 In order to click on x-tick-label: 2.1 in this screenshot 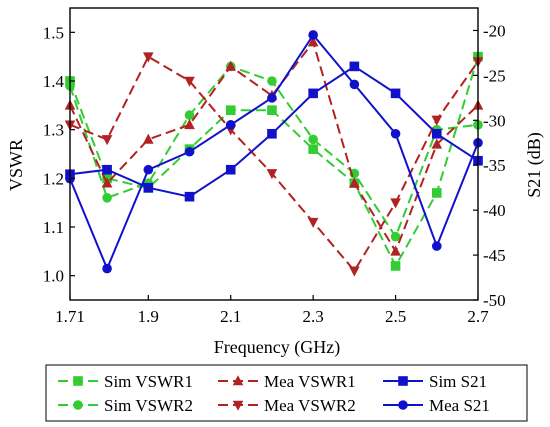, I will do `click(230, 316)`.